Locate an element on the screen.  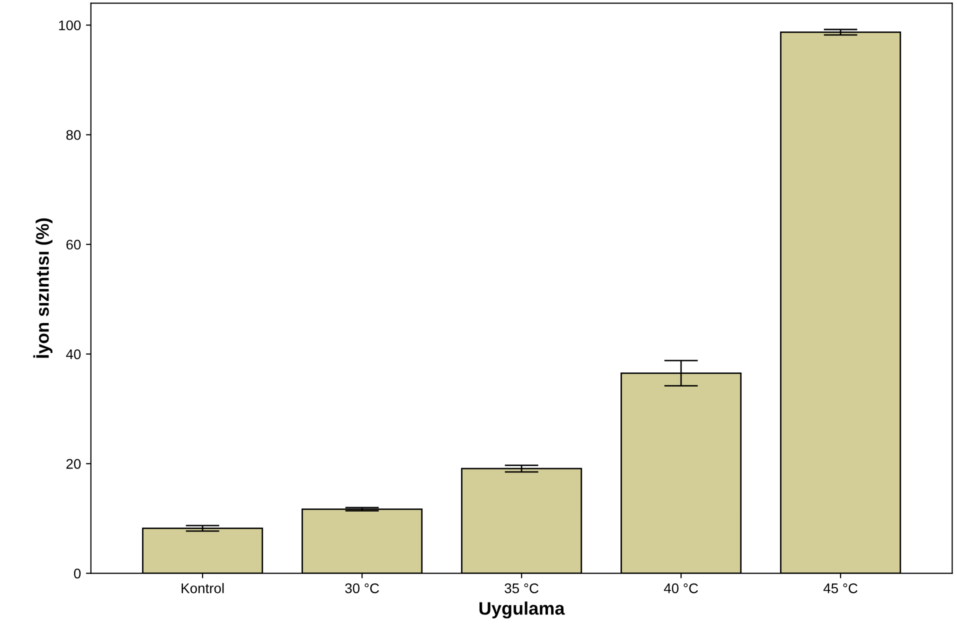
y-tick-label: 100 is located at coordinates (70, 25).